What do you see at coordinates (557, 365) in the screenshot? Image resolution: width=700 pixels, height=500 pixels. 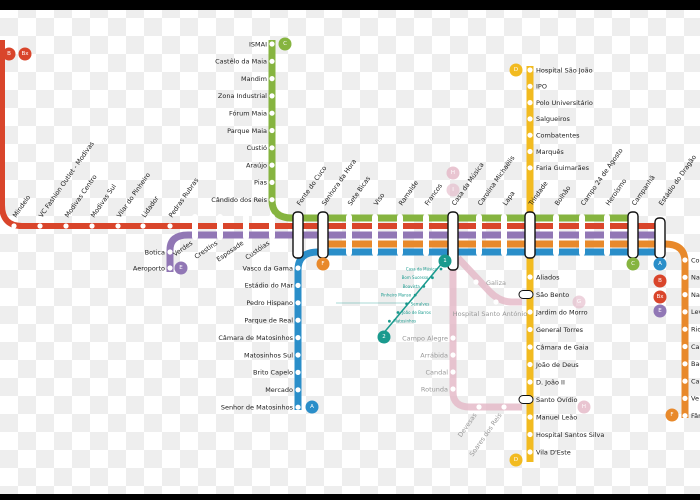 I see `station-label: João de Deus` at bounding box center [557, 365].